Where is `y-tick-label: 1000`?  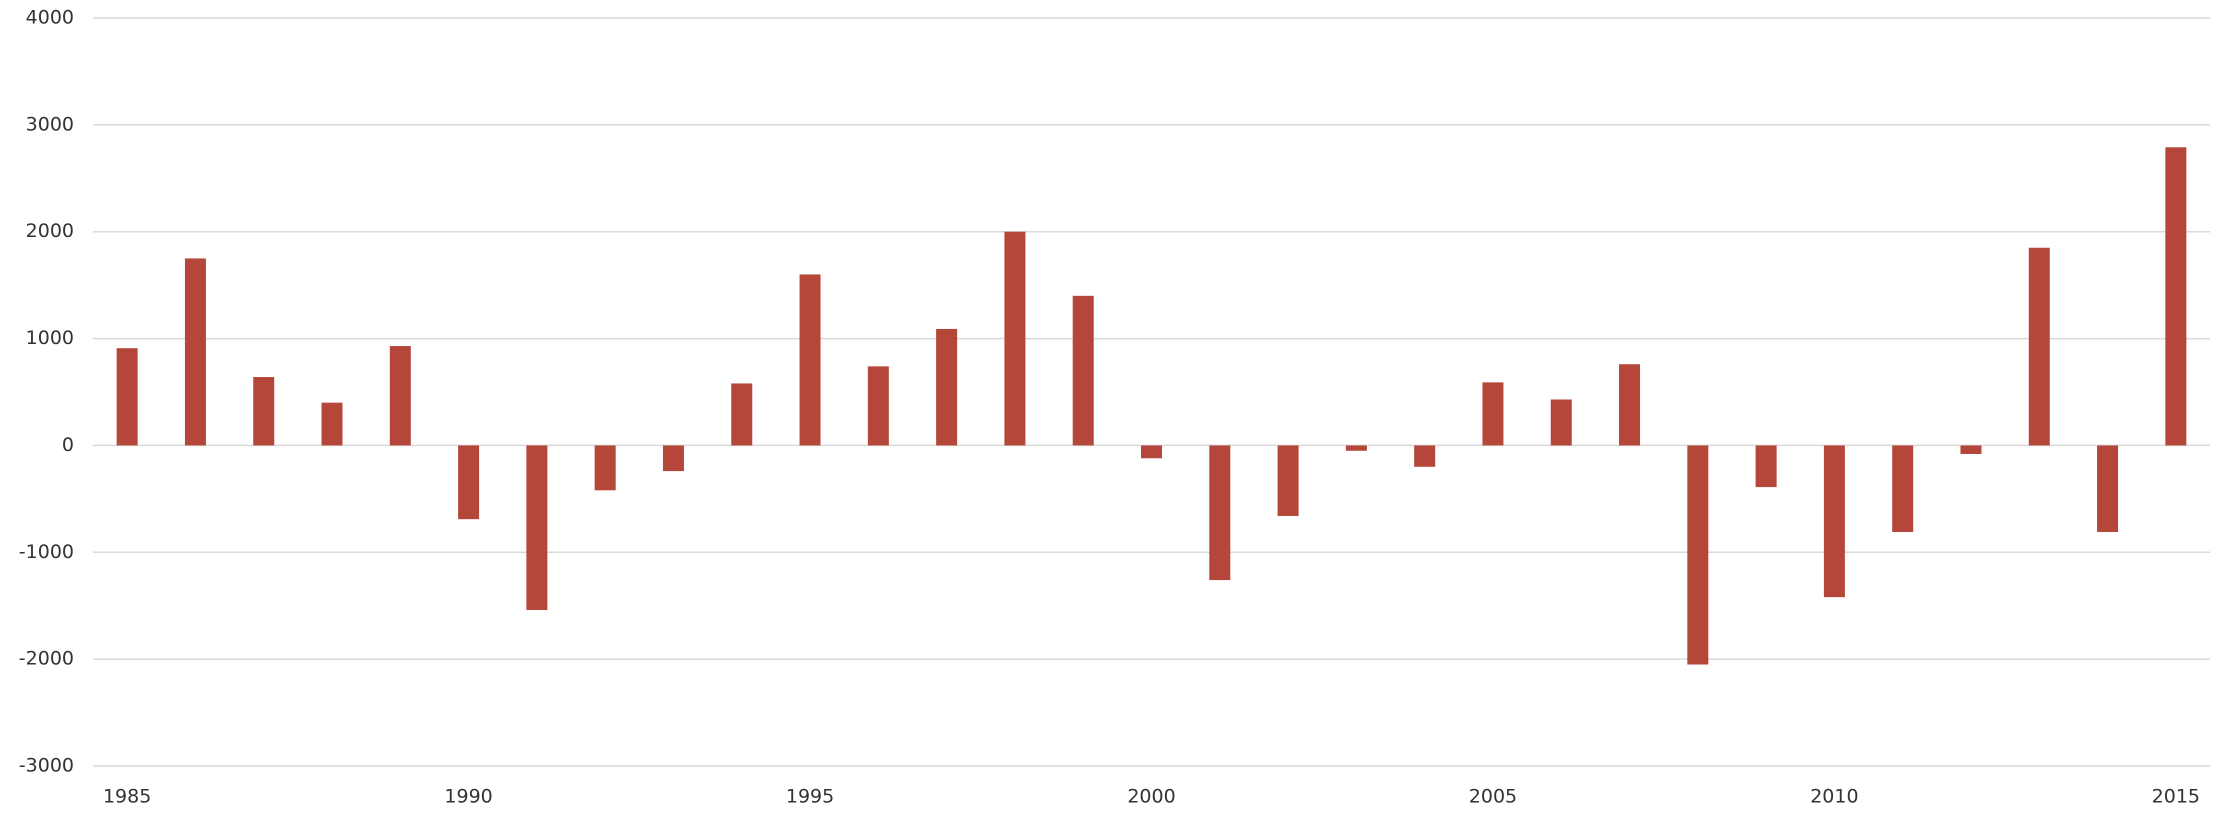 y-tick-label: 1000 is located at coordinates (50, 338).